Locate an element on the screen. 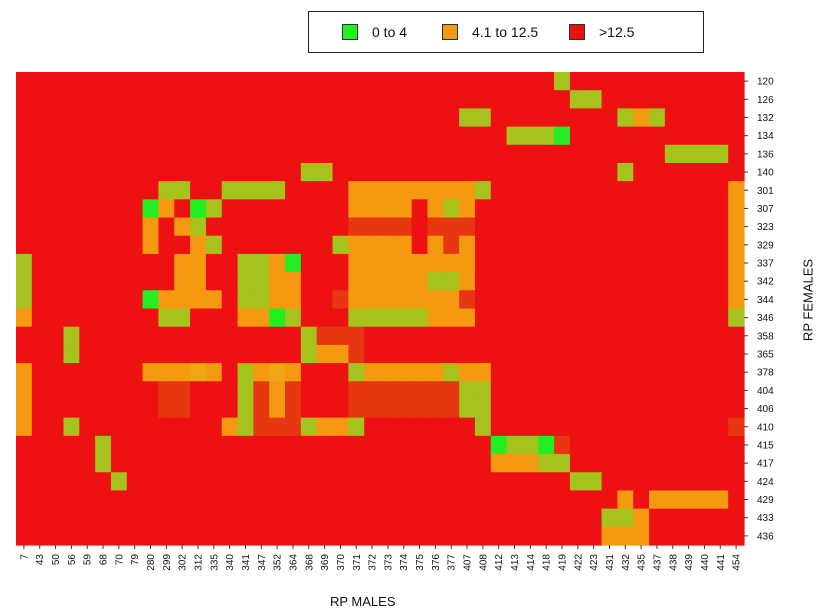 The height and width of the screenshot is (616, 816). legend: 0 to 4 4.1 to 12.5 >12.5 is located at coordinates (506, 32).